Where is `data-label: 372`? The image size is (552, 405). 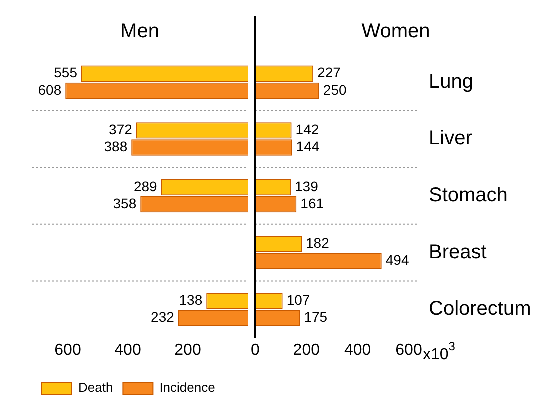 data-label: 372 is located at coordinates (121, 130).